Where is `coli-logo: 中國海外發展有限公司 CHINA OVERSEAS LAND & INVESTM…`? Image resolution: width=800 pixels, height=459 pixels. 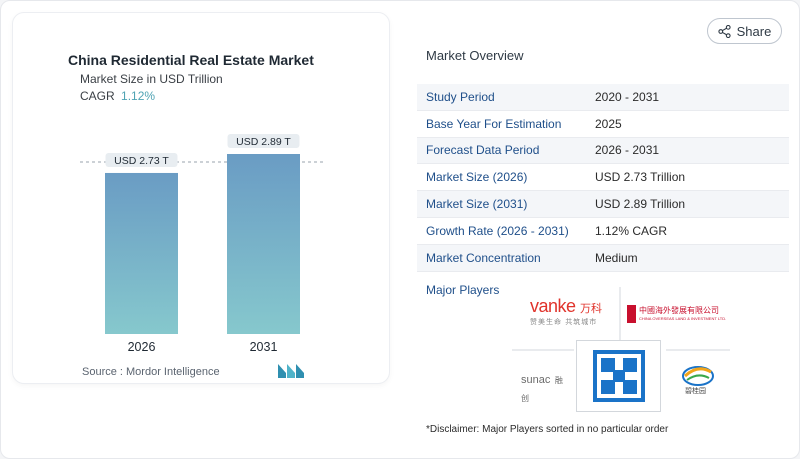
coli-logo: 中國海外發展有限公司 CHINA OVERSEAS LAND & INVESTM… is located at coordinates (677, 317).